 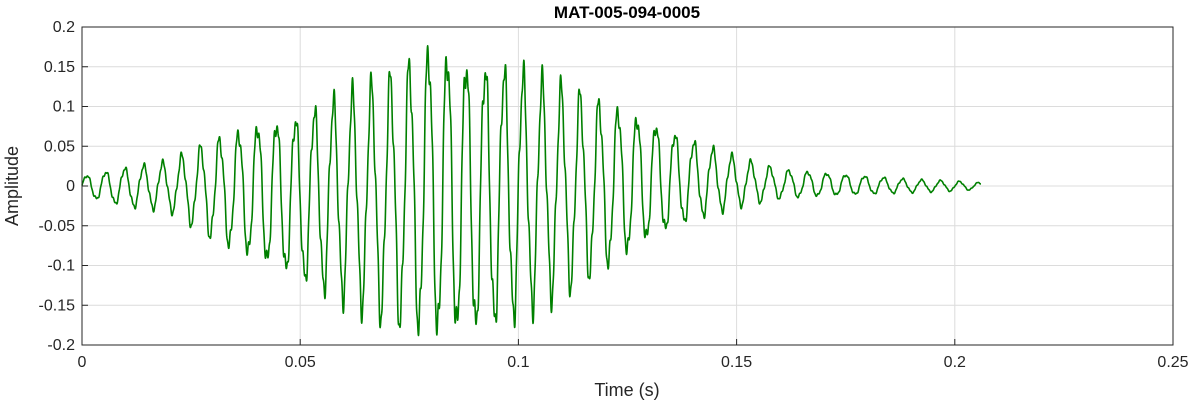 I want to click on y-tick-label: 0.2, so click(x=64, y=27).